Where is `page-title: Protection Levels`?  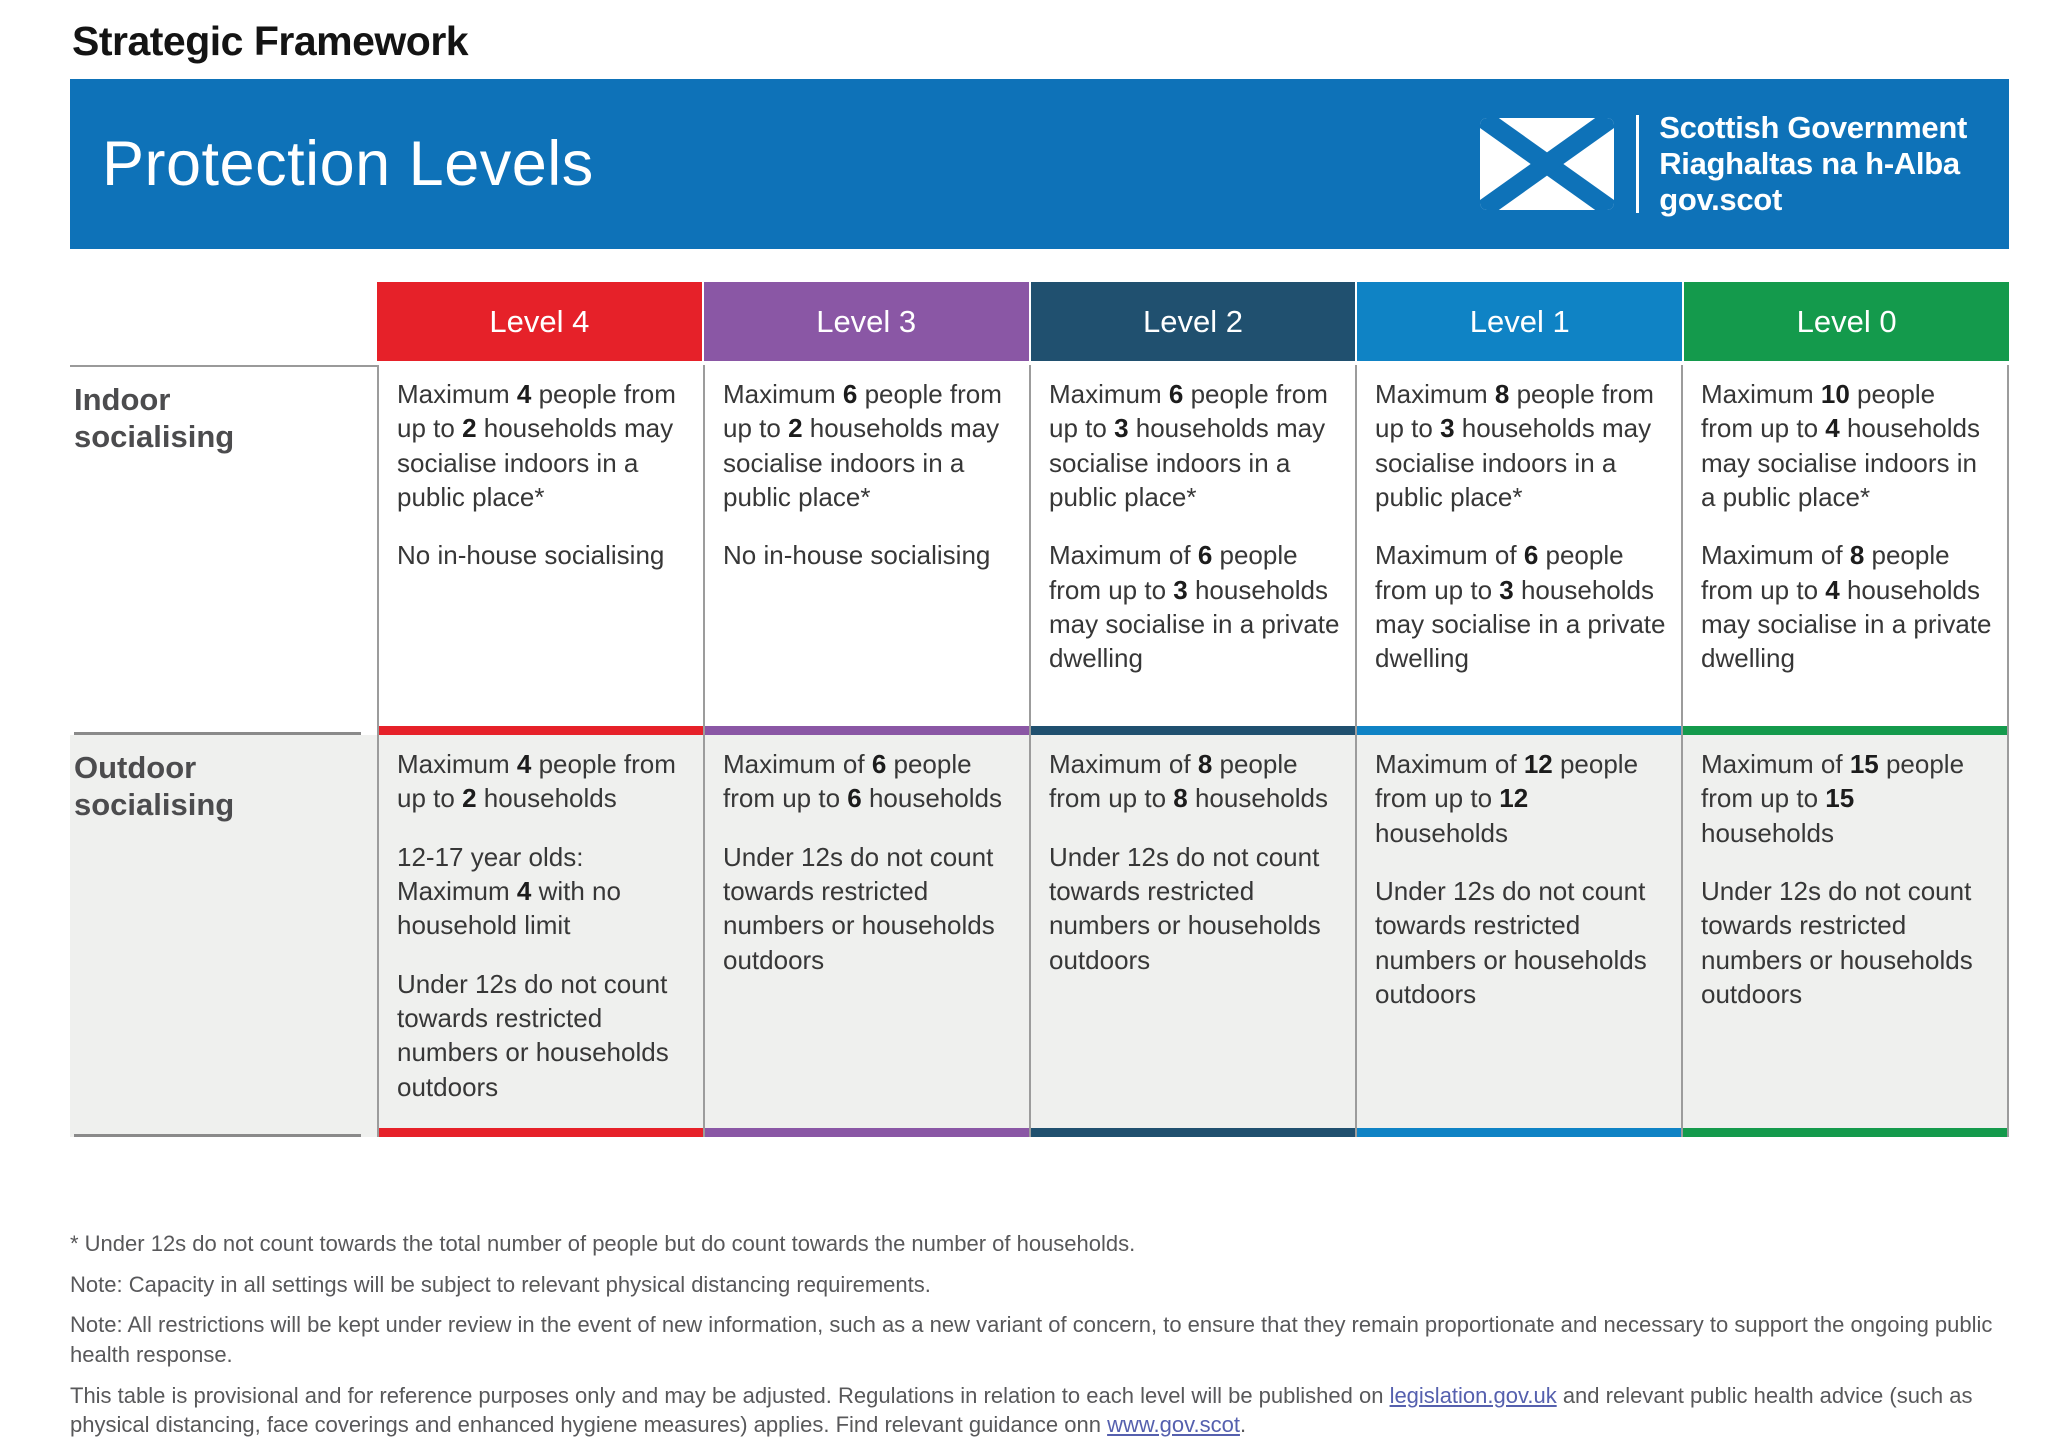 page-title: Protection Levels is located at coordinates (348, 164).